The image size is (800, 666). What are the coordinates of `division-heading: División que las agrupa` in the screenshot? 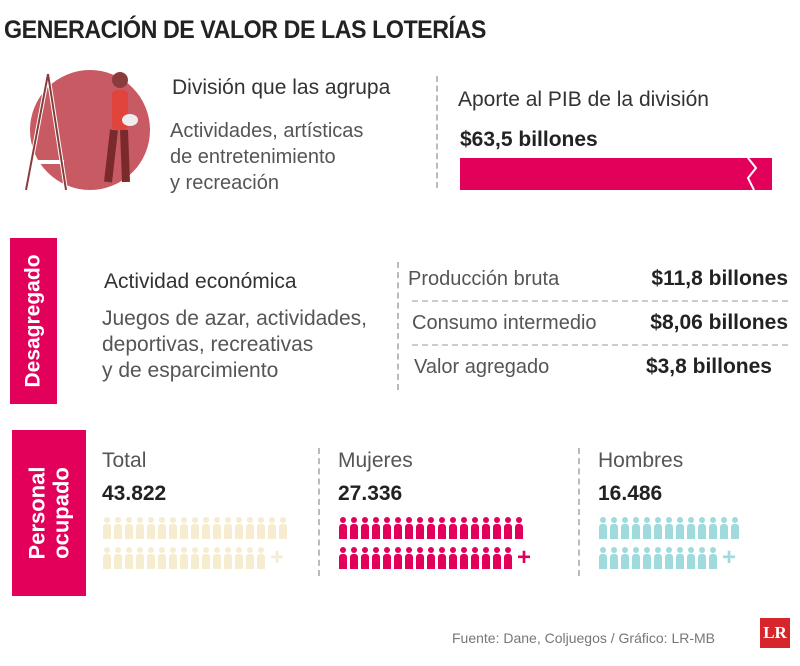 It's located at (281, 87).